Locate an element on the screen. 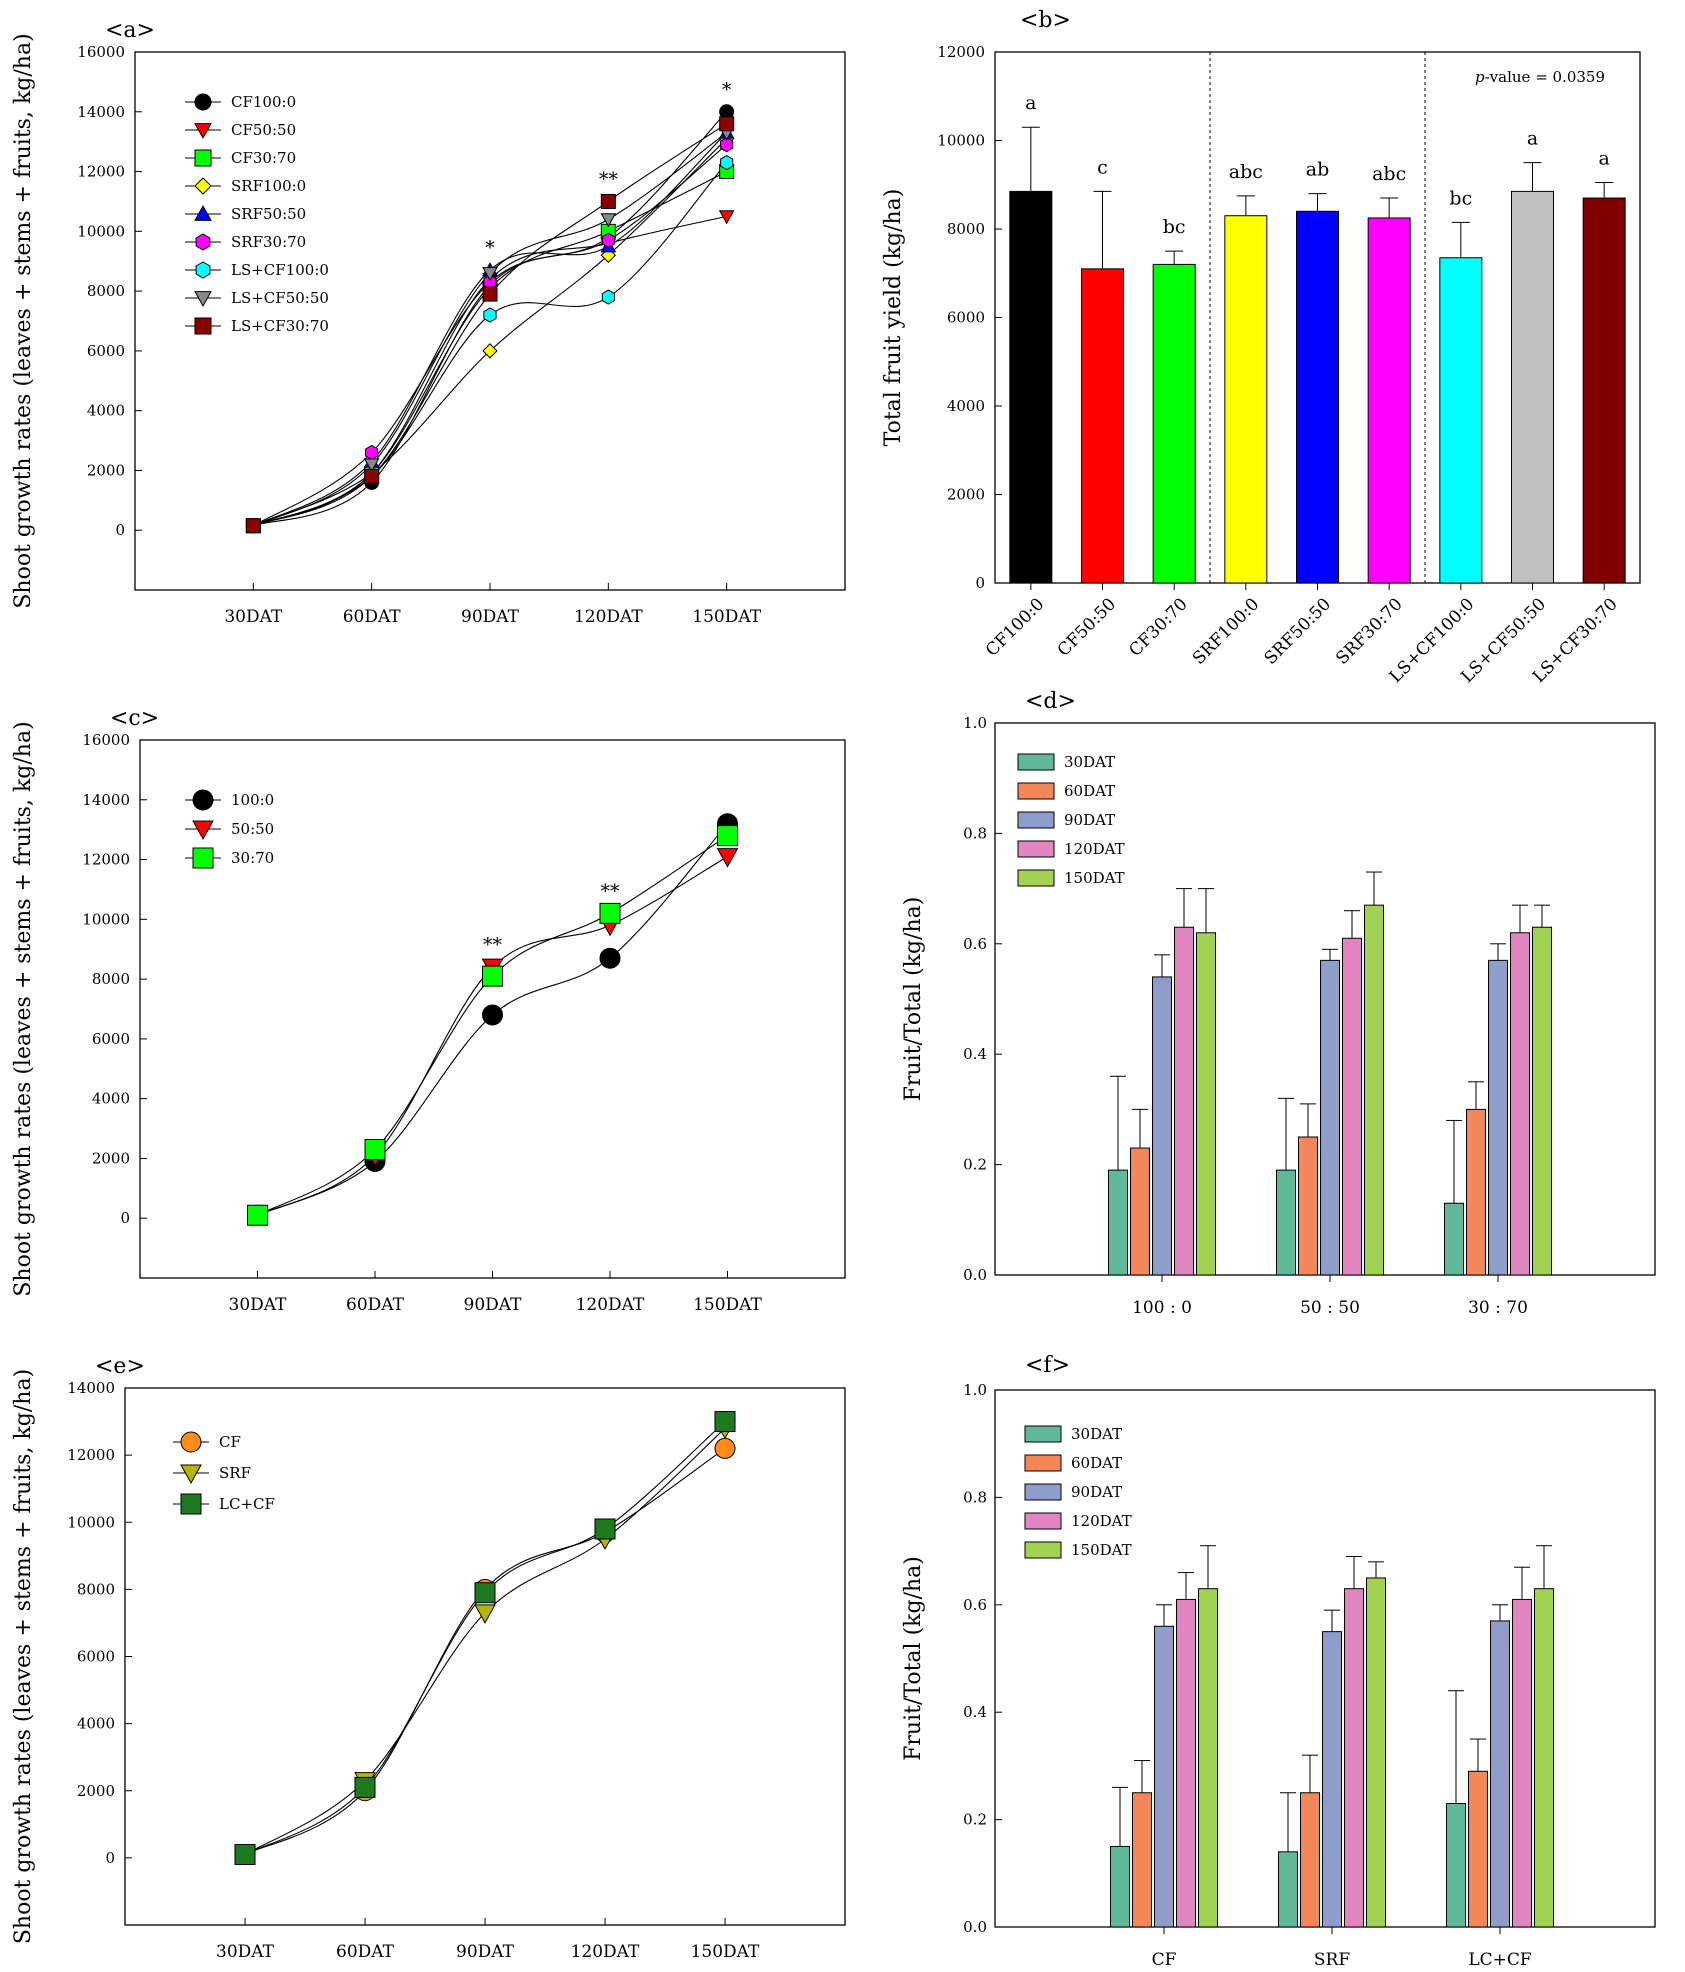 The image size is (1685, 1972). x-tick-label: 150DAT is located at coordinates (726, 617).